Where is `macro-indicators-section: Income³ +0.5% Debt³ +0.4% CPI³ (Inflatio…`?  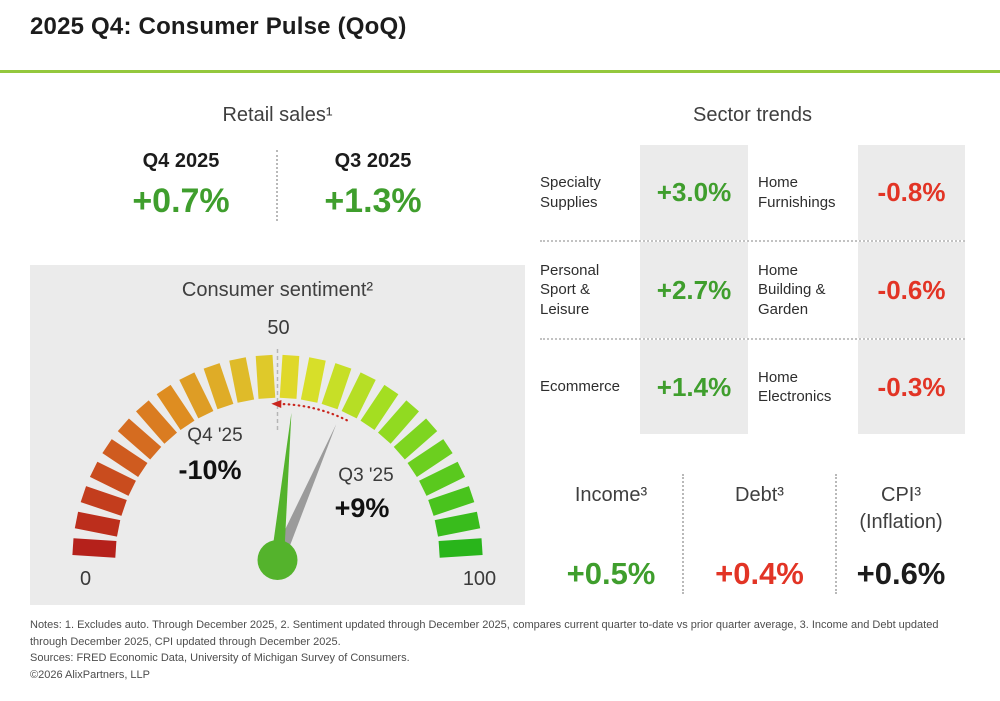 macro-indicators-section: Income³ +0.5% Debt³ +0.4% CPI³ (Inflatio… is located at coordinates (752, 534).